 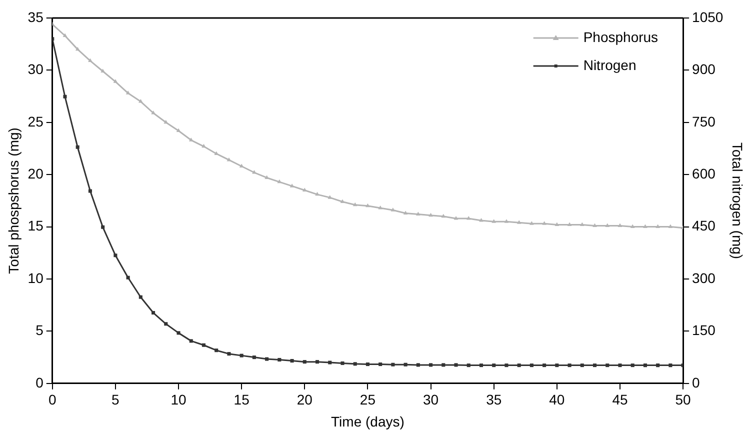 I want to click on y2-tick-label: 300, so click(x=704, y=278).